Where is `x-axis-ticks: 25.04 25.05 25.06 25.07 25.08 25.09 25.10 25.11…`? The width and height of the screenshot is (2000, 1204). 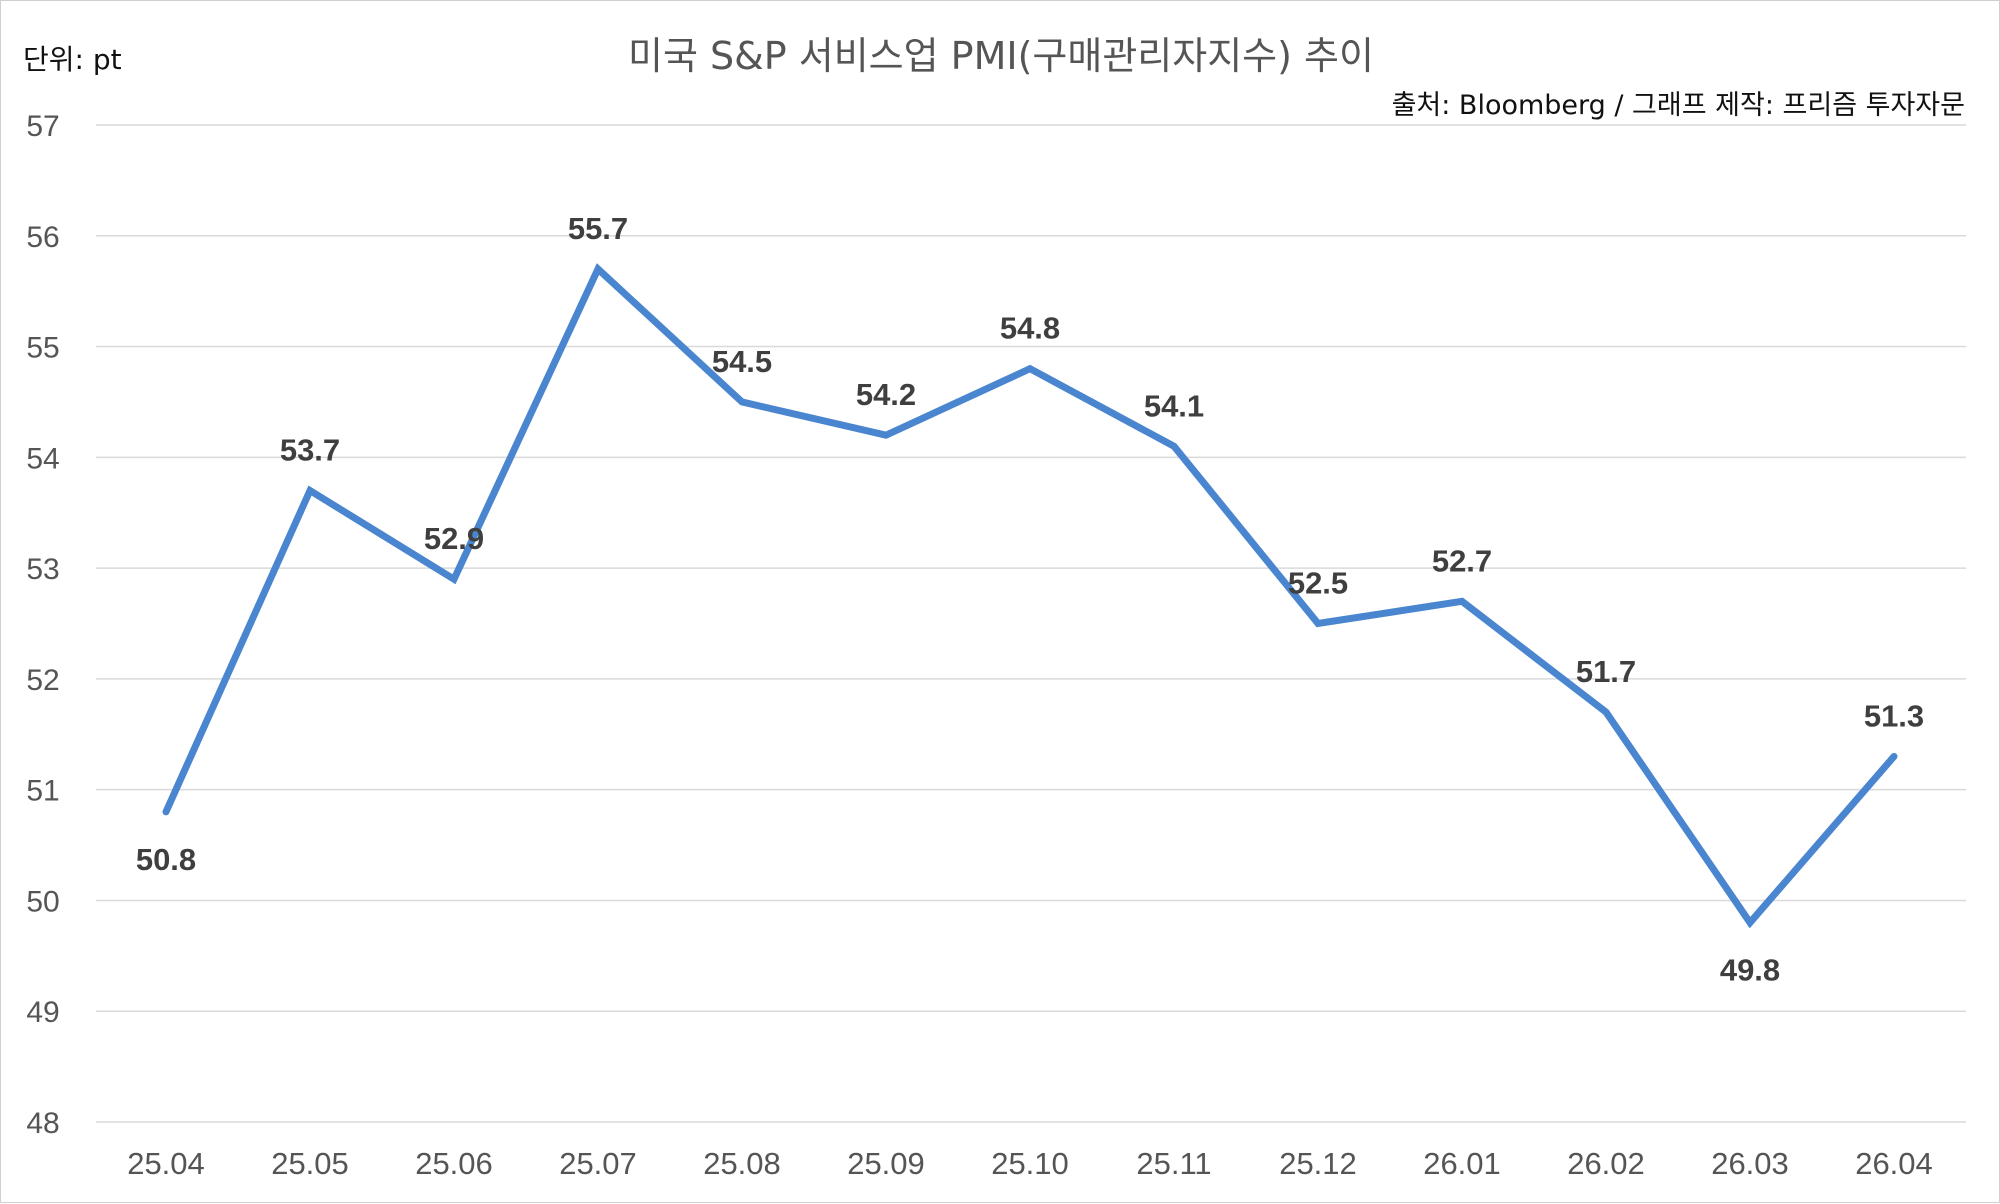
x-axis-ticks: 25.04 25.05 25.06 25.07 25.08 25.09 25.10 25.11… is located at coordinates (1030, 1163).